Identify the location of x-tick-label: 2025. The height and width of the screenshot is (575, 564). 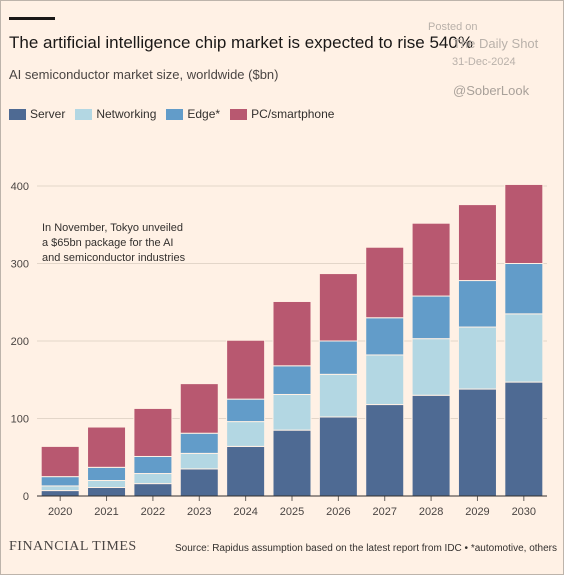
(292, 512).